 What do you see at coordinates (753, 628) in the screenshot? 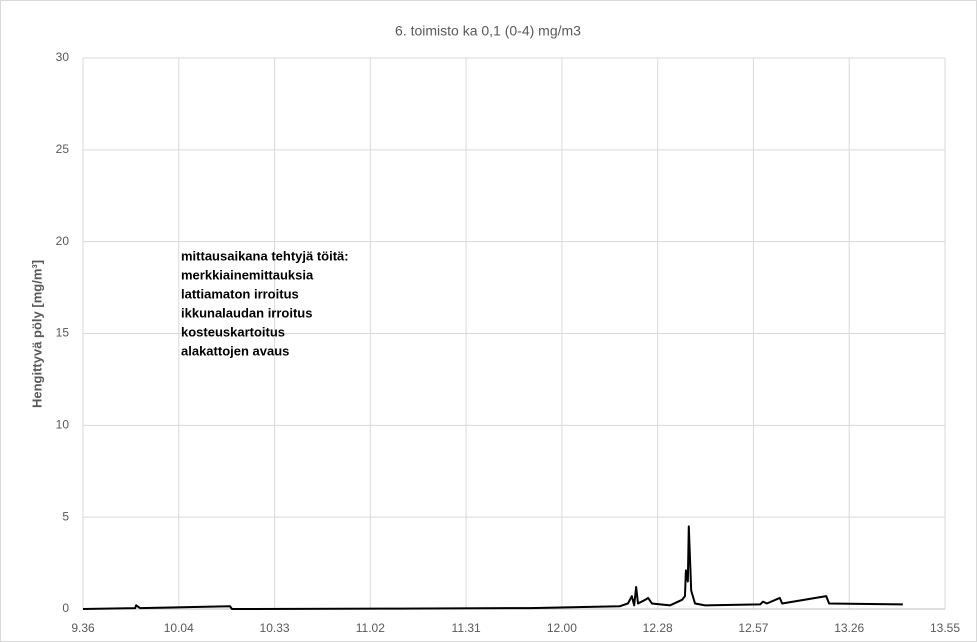
I see `x-tick-label: 12.57` at bounding box center [753, 628].